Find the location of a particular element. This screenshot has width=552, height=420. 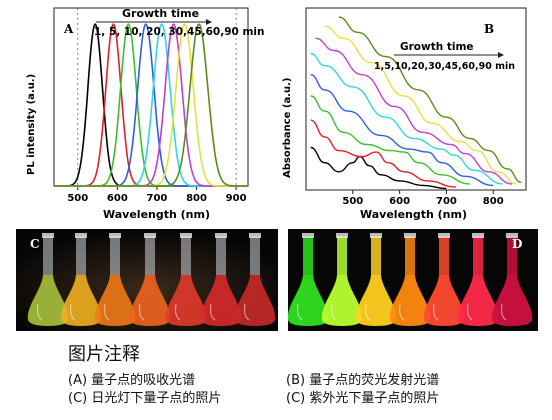

panel-b-xtick-label: 800 is located at coordinates (493, 201).